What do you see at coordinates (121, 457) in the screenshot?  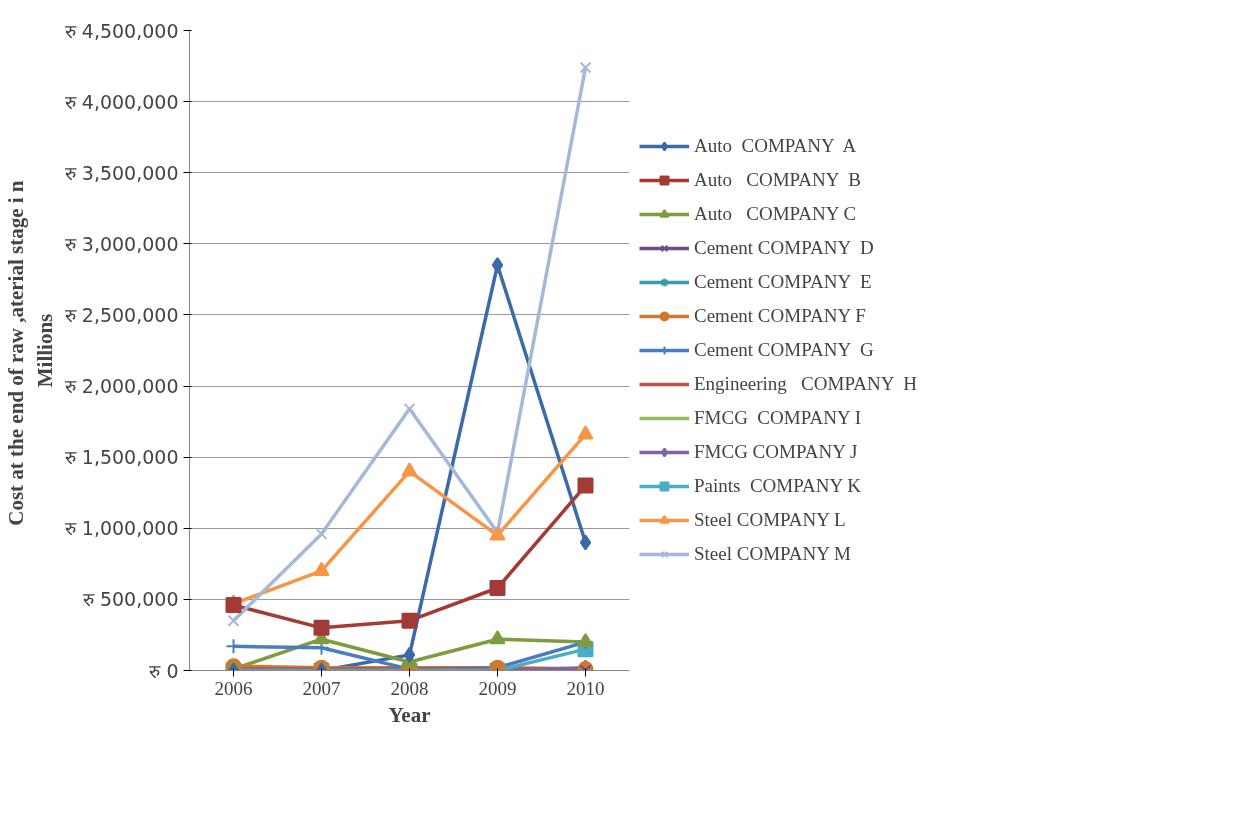 I see `y-tick-label: रु 1,500,000` at bounding box center [121, 457].